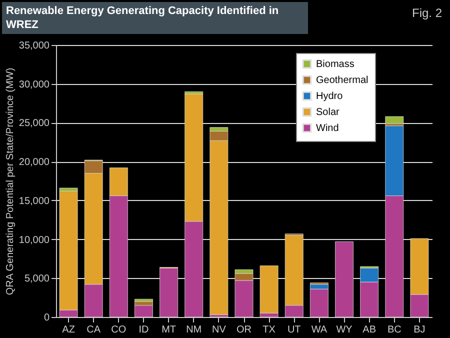 The image size is (450, 338). Describe the element at coordinates (330, 96) in the screenshot. I see `legend-label: Hydro` at that location.